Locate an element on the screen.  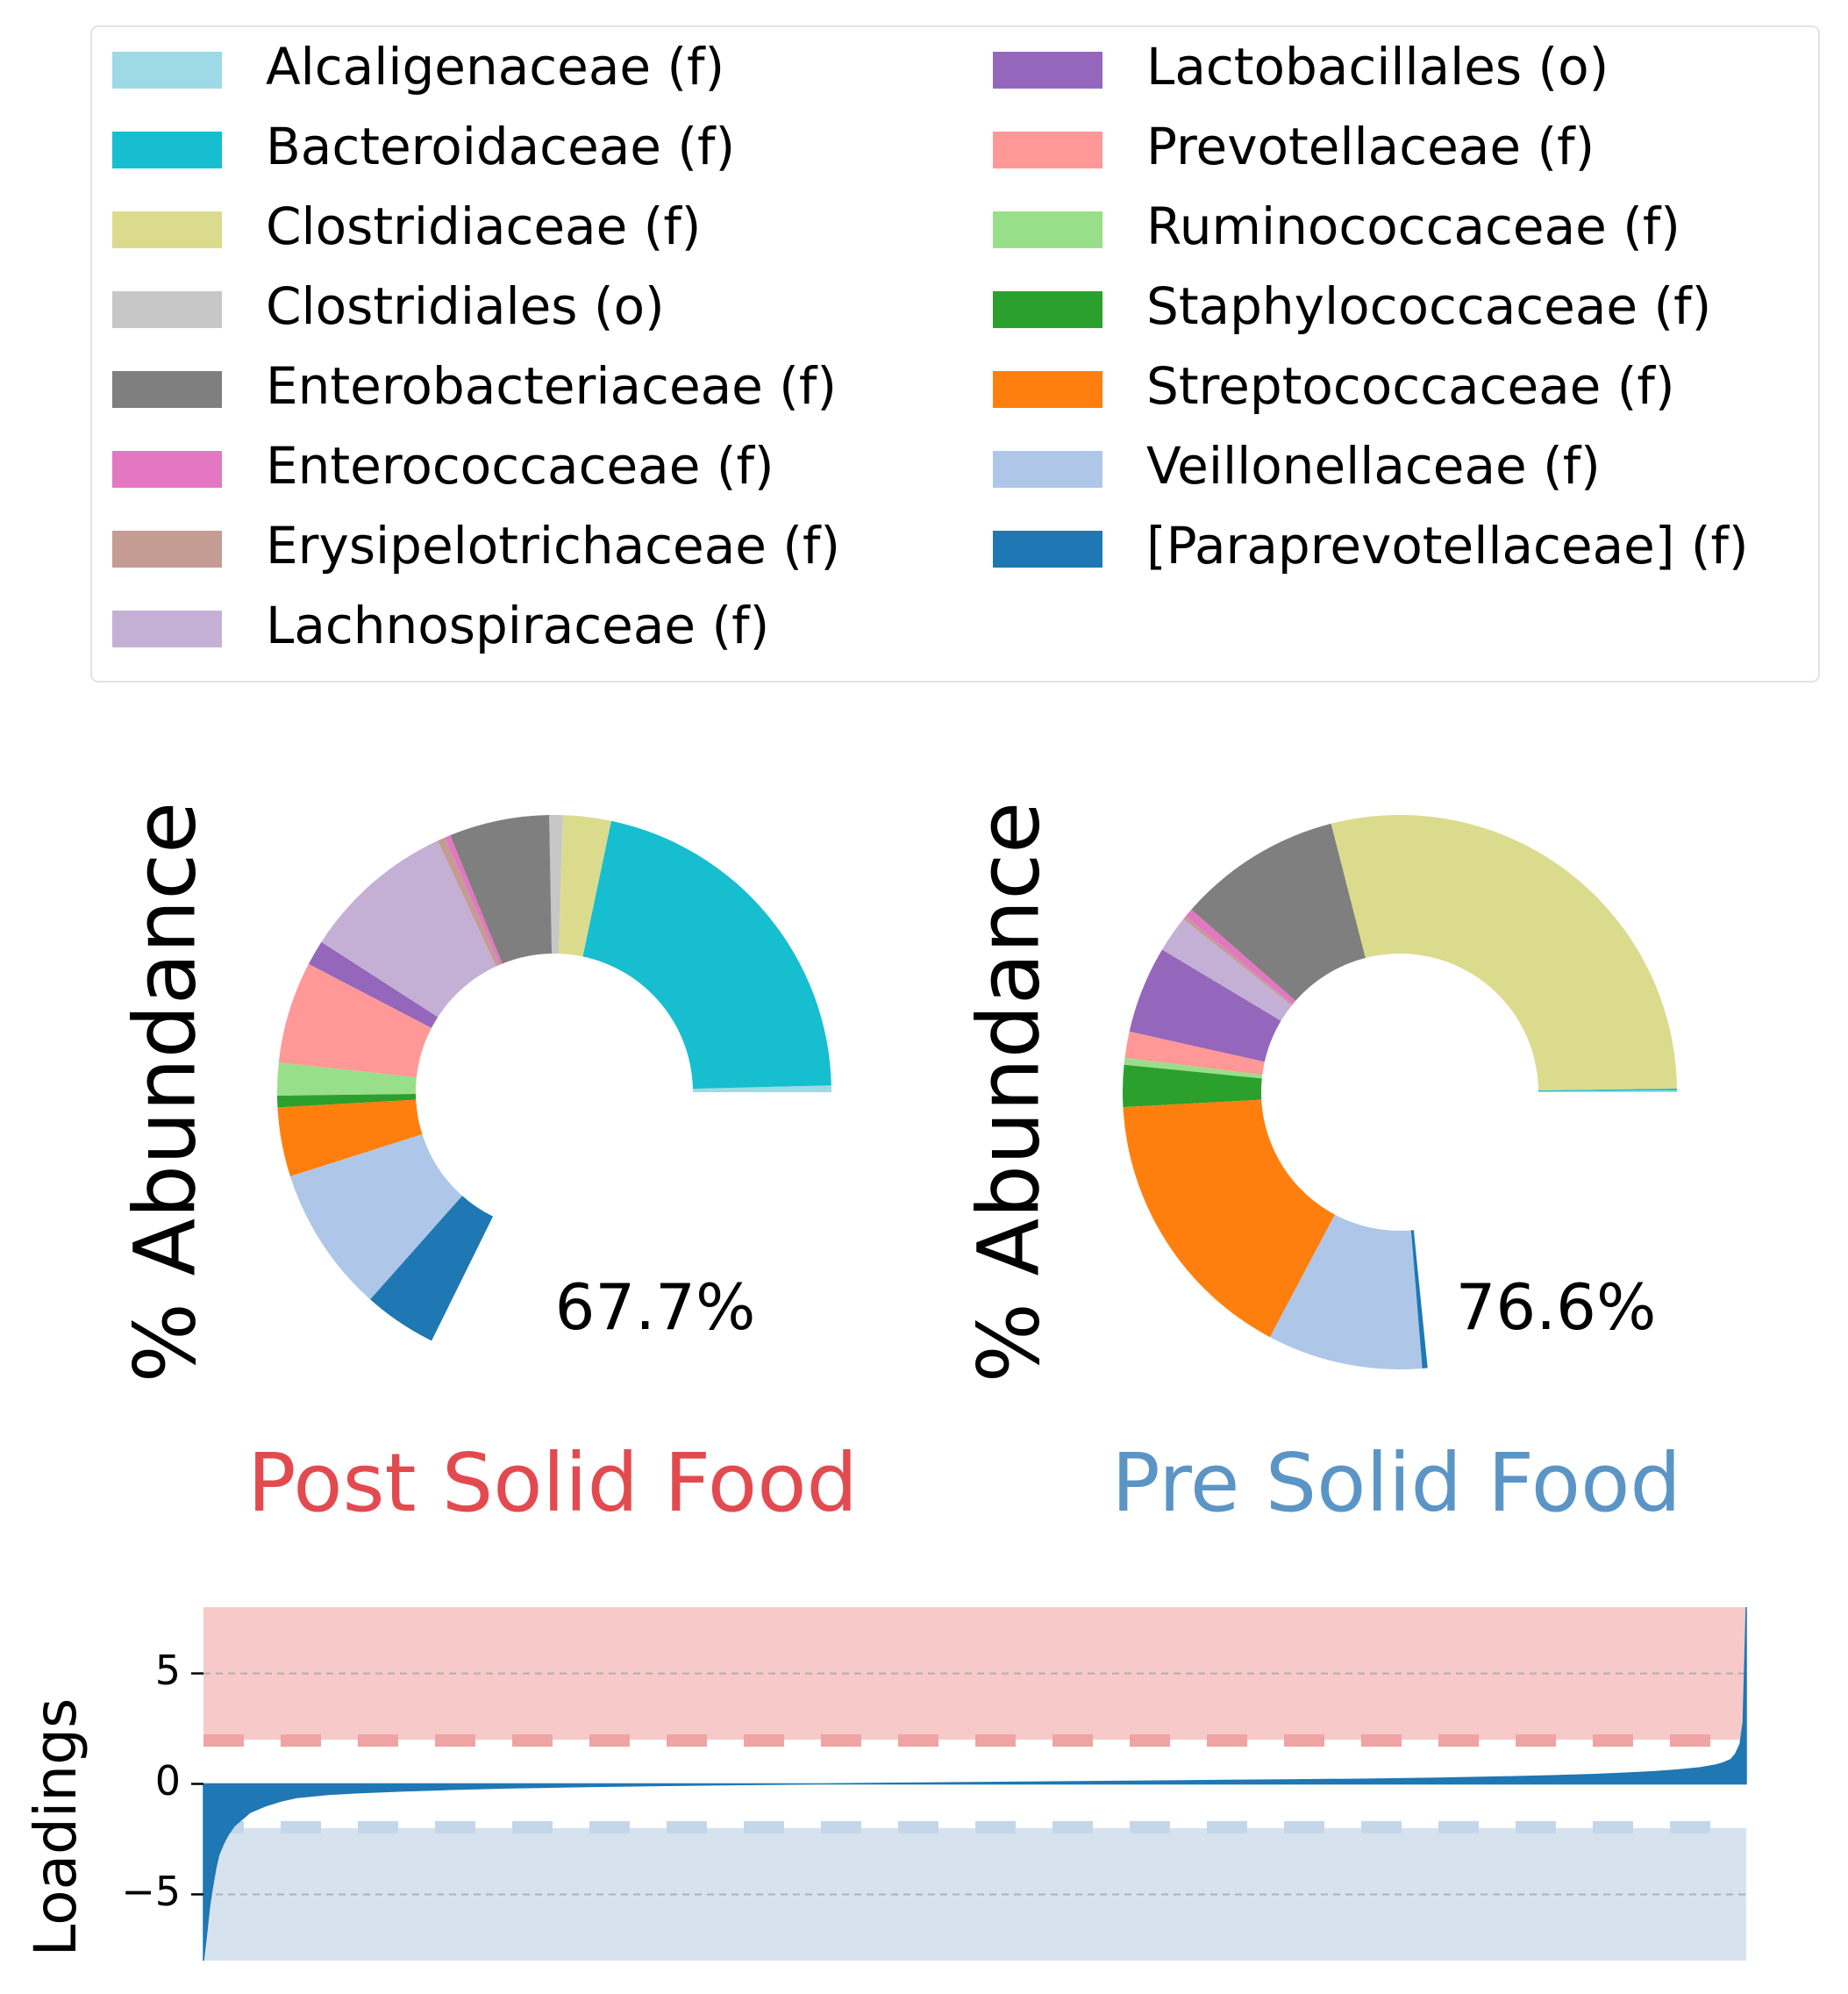
legend-label: Lactobacillales (o) is located at coordinates (1377, 66).